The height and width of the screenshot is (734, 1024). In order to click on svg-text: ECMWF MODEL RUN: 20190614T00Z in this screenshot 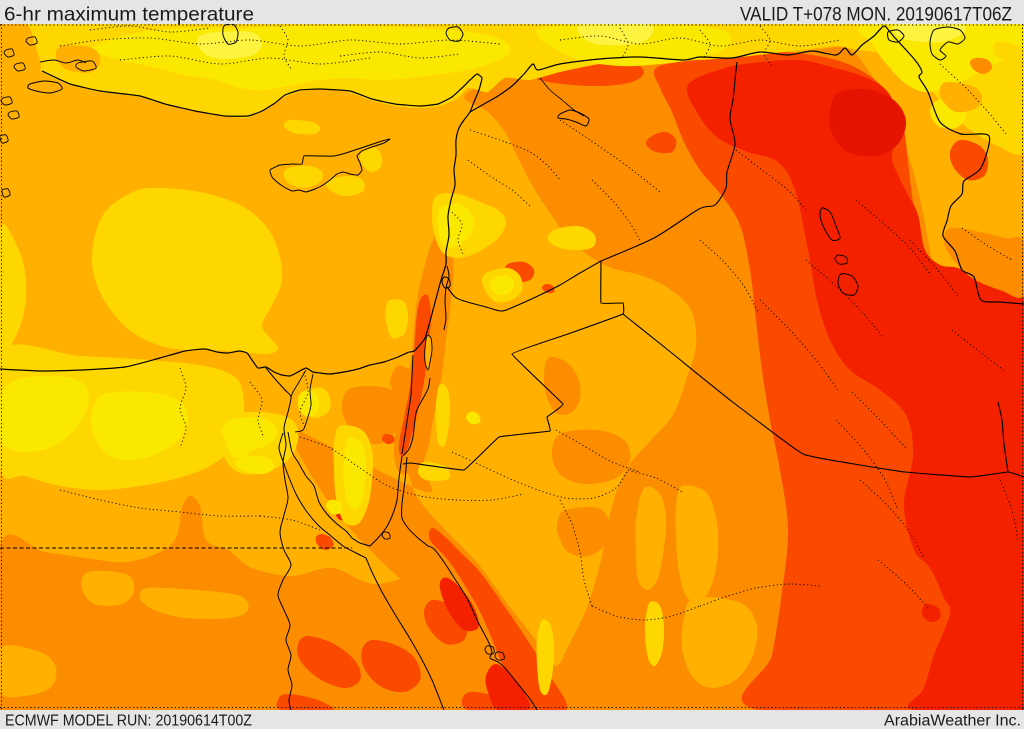, I will do `click(128, 721)`.